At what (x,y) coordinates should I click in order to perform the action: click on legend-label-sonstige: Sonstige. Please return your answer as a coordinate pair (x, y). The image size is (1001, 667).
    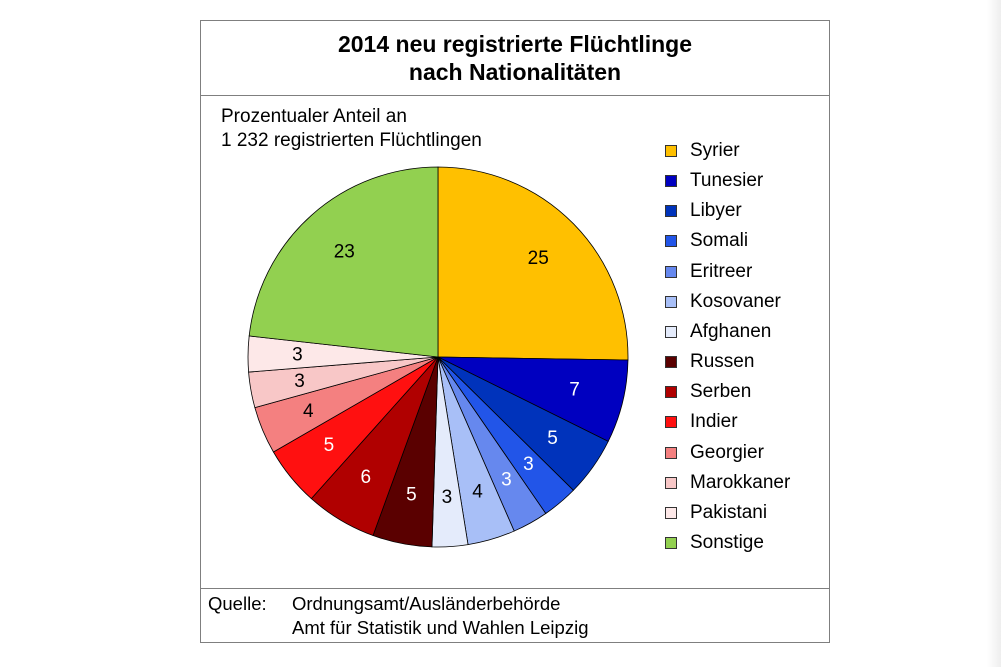
    Looking at the image, I should click on (727, 542).